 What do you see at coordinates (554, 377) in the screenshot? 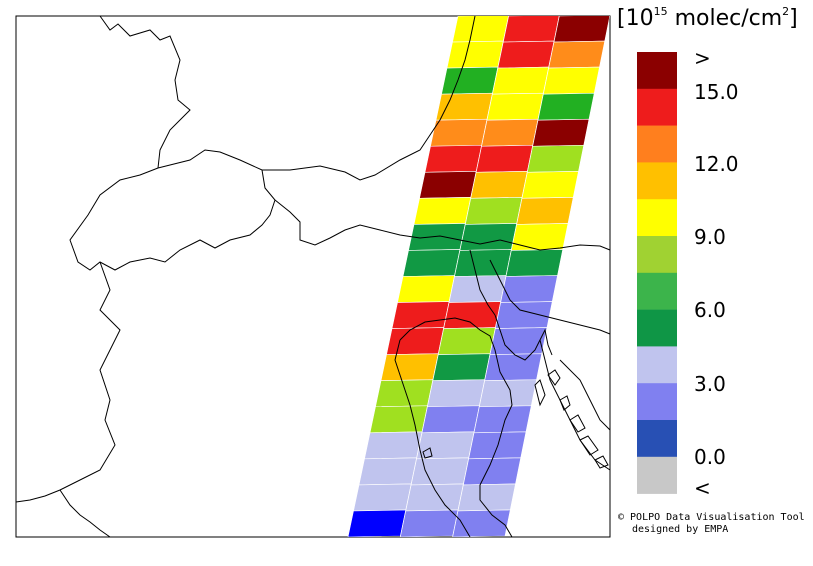
I see `island-krk` at bounding box center [554, 377].